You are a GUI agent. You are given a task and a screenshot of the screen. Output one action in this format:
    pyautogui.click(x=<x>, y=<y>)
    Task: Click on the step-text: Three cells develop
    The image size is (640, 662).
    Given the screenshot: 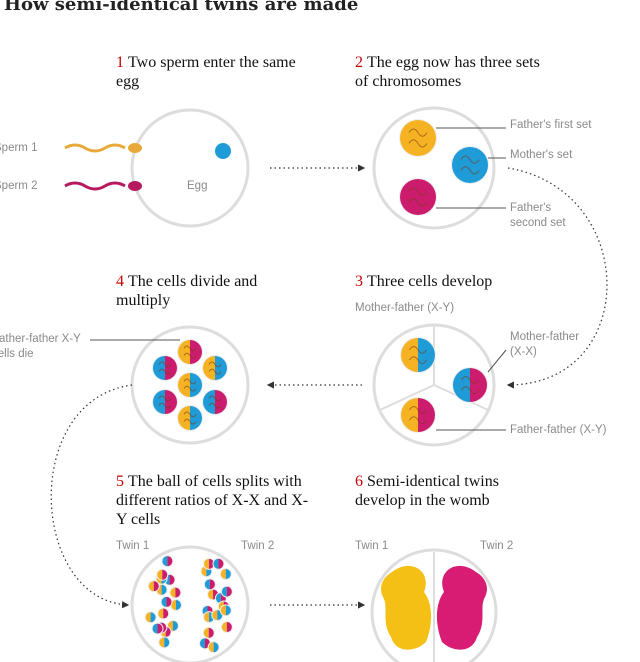 What is the action you would take?
    pyautogui.click(x=430, y=281)
    